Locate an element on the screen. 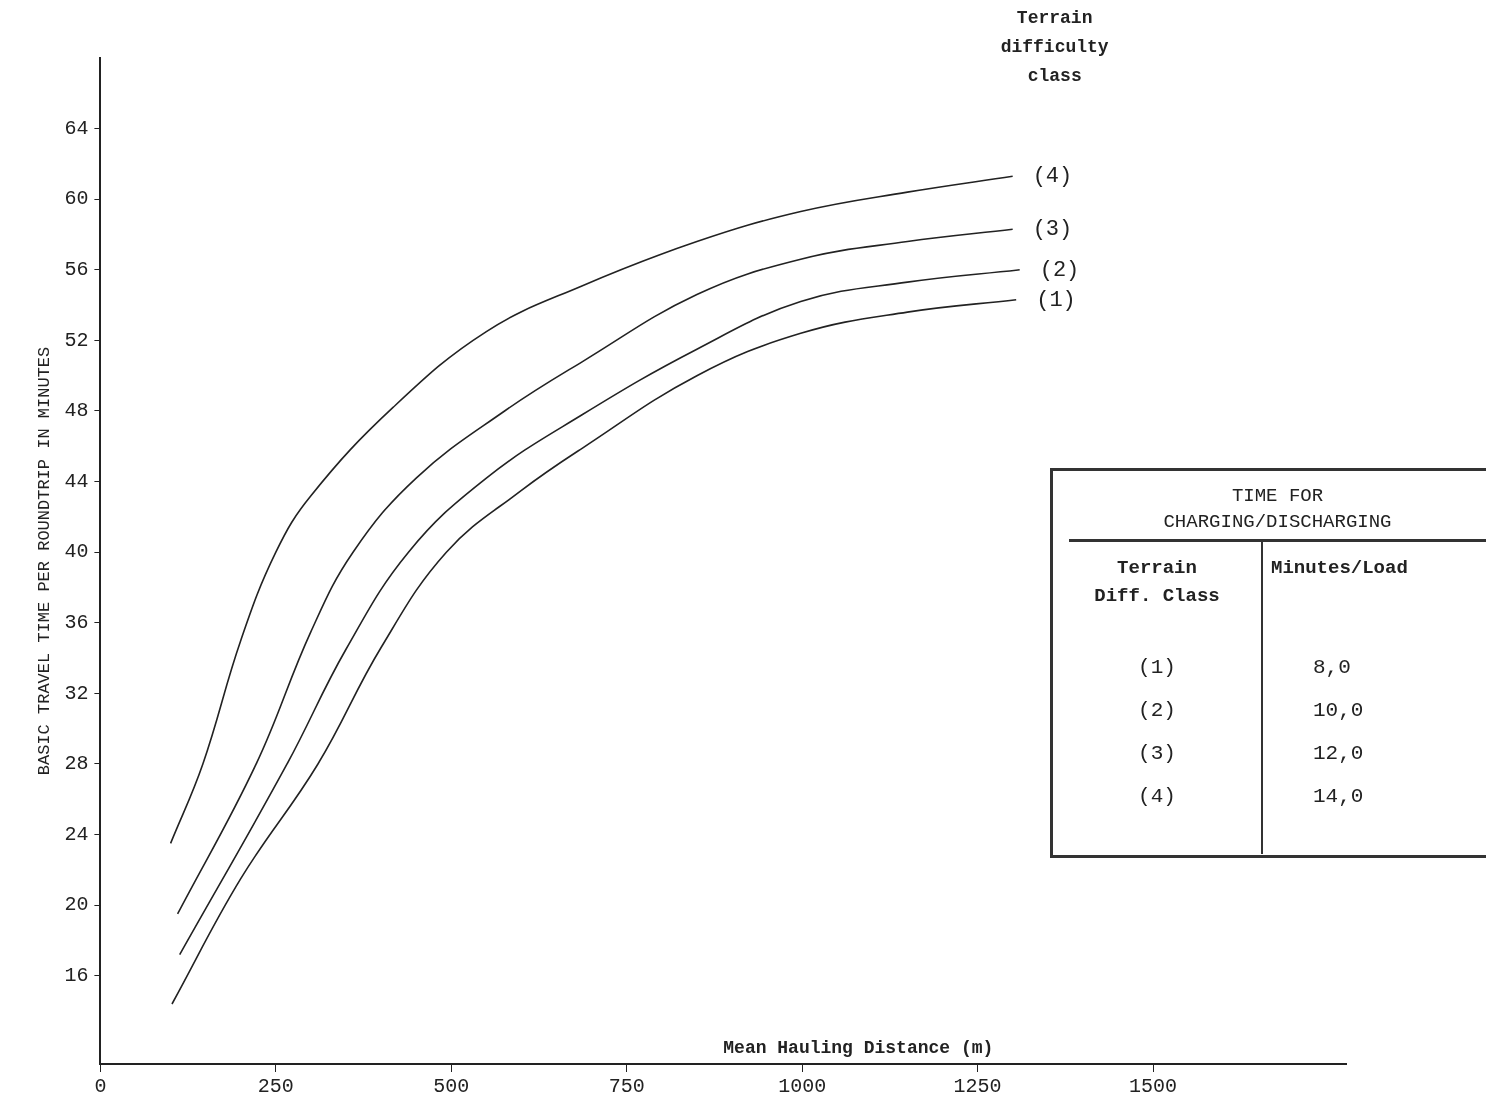 This screenshot has height=1110, width=1486. y-axis-title: BASIC TRAVEL TIME PER ROUNDTRIP IN MINUTES is located at coordinates (44, 561).